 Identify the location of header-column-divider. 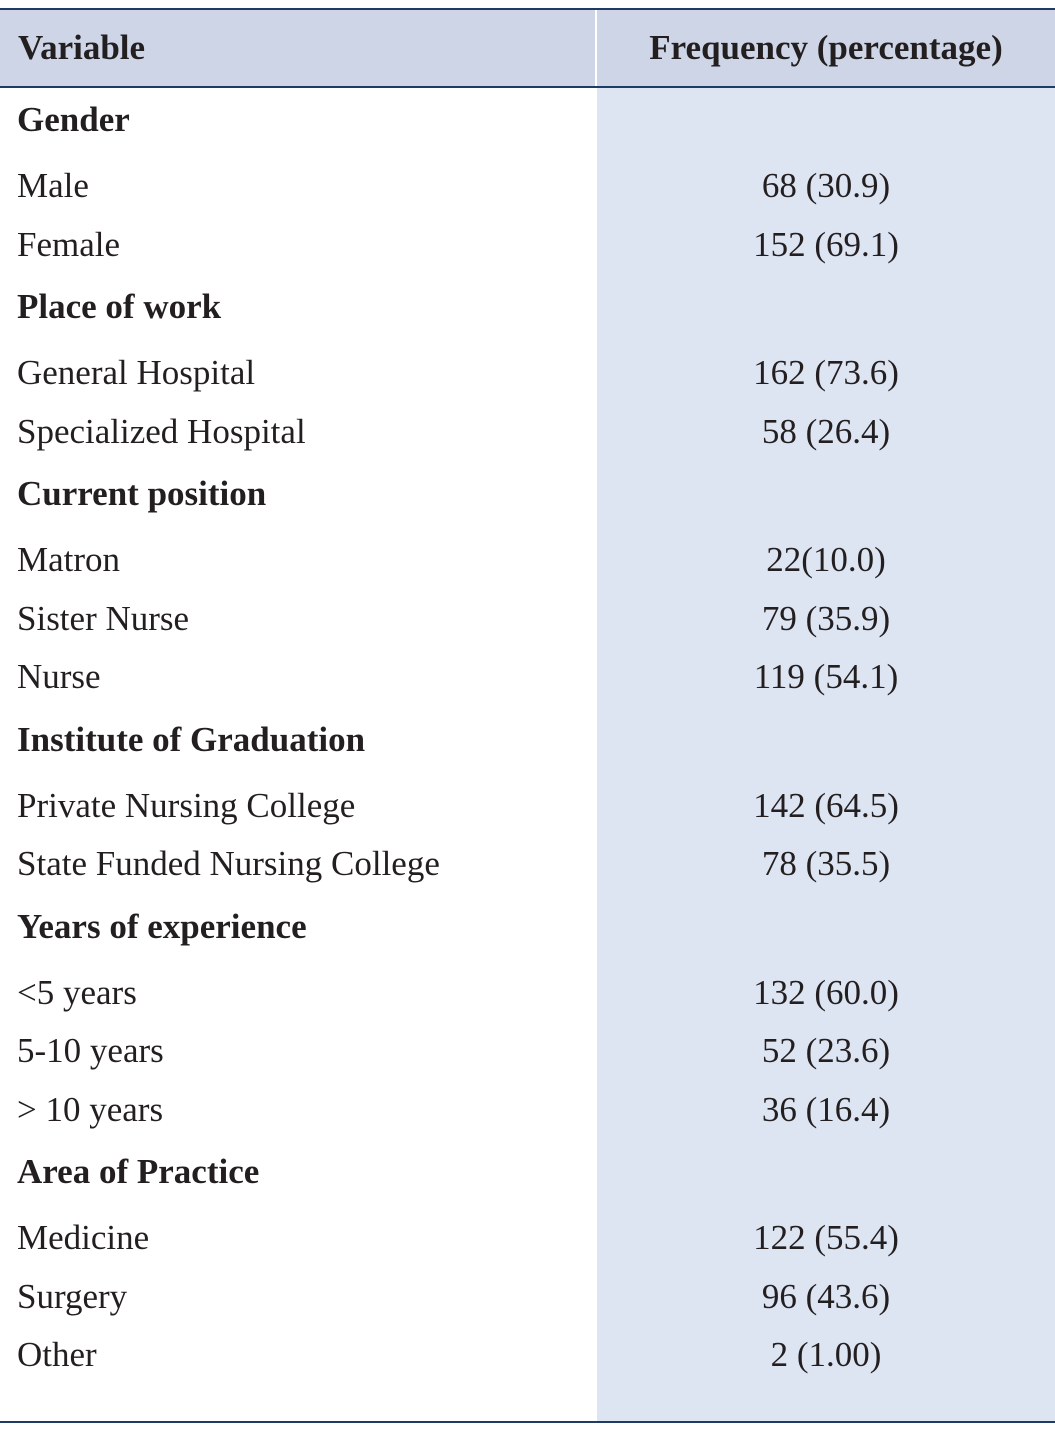
(596, 48).